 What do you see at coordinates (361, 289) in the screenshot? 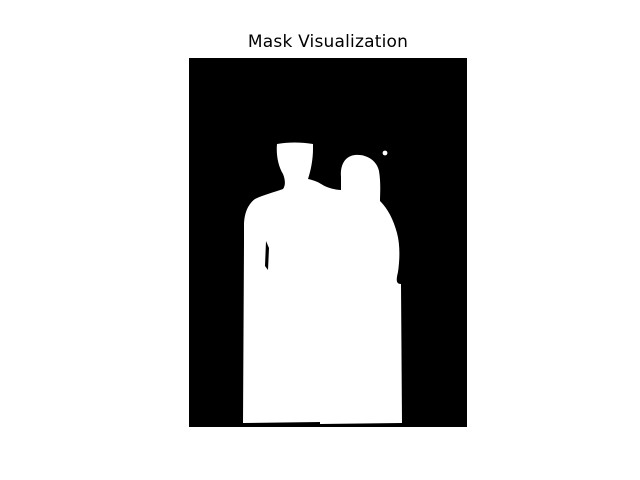
I see `mask-right-figure` at bounding box center [361, 289].